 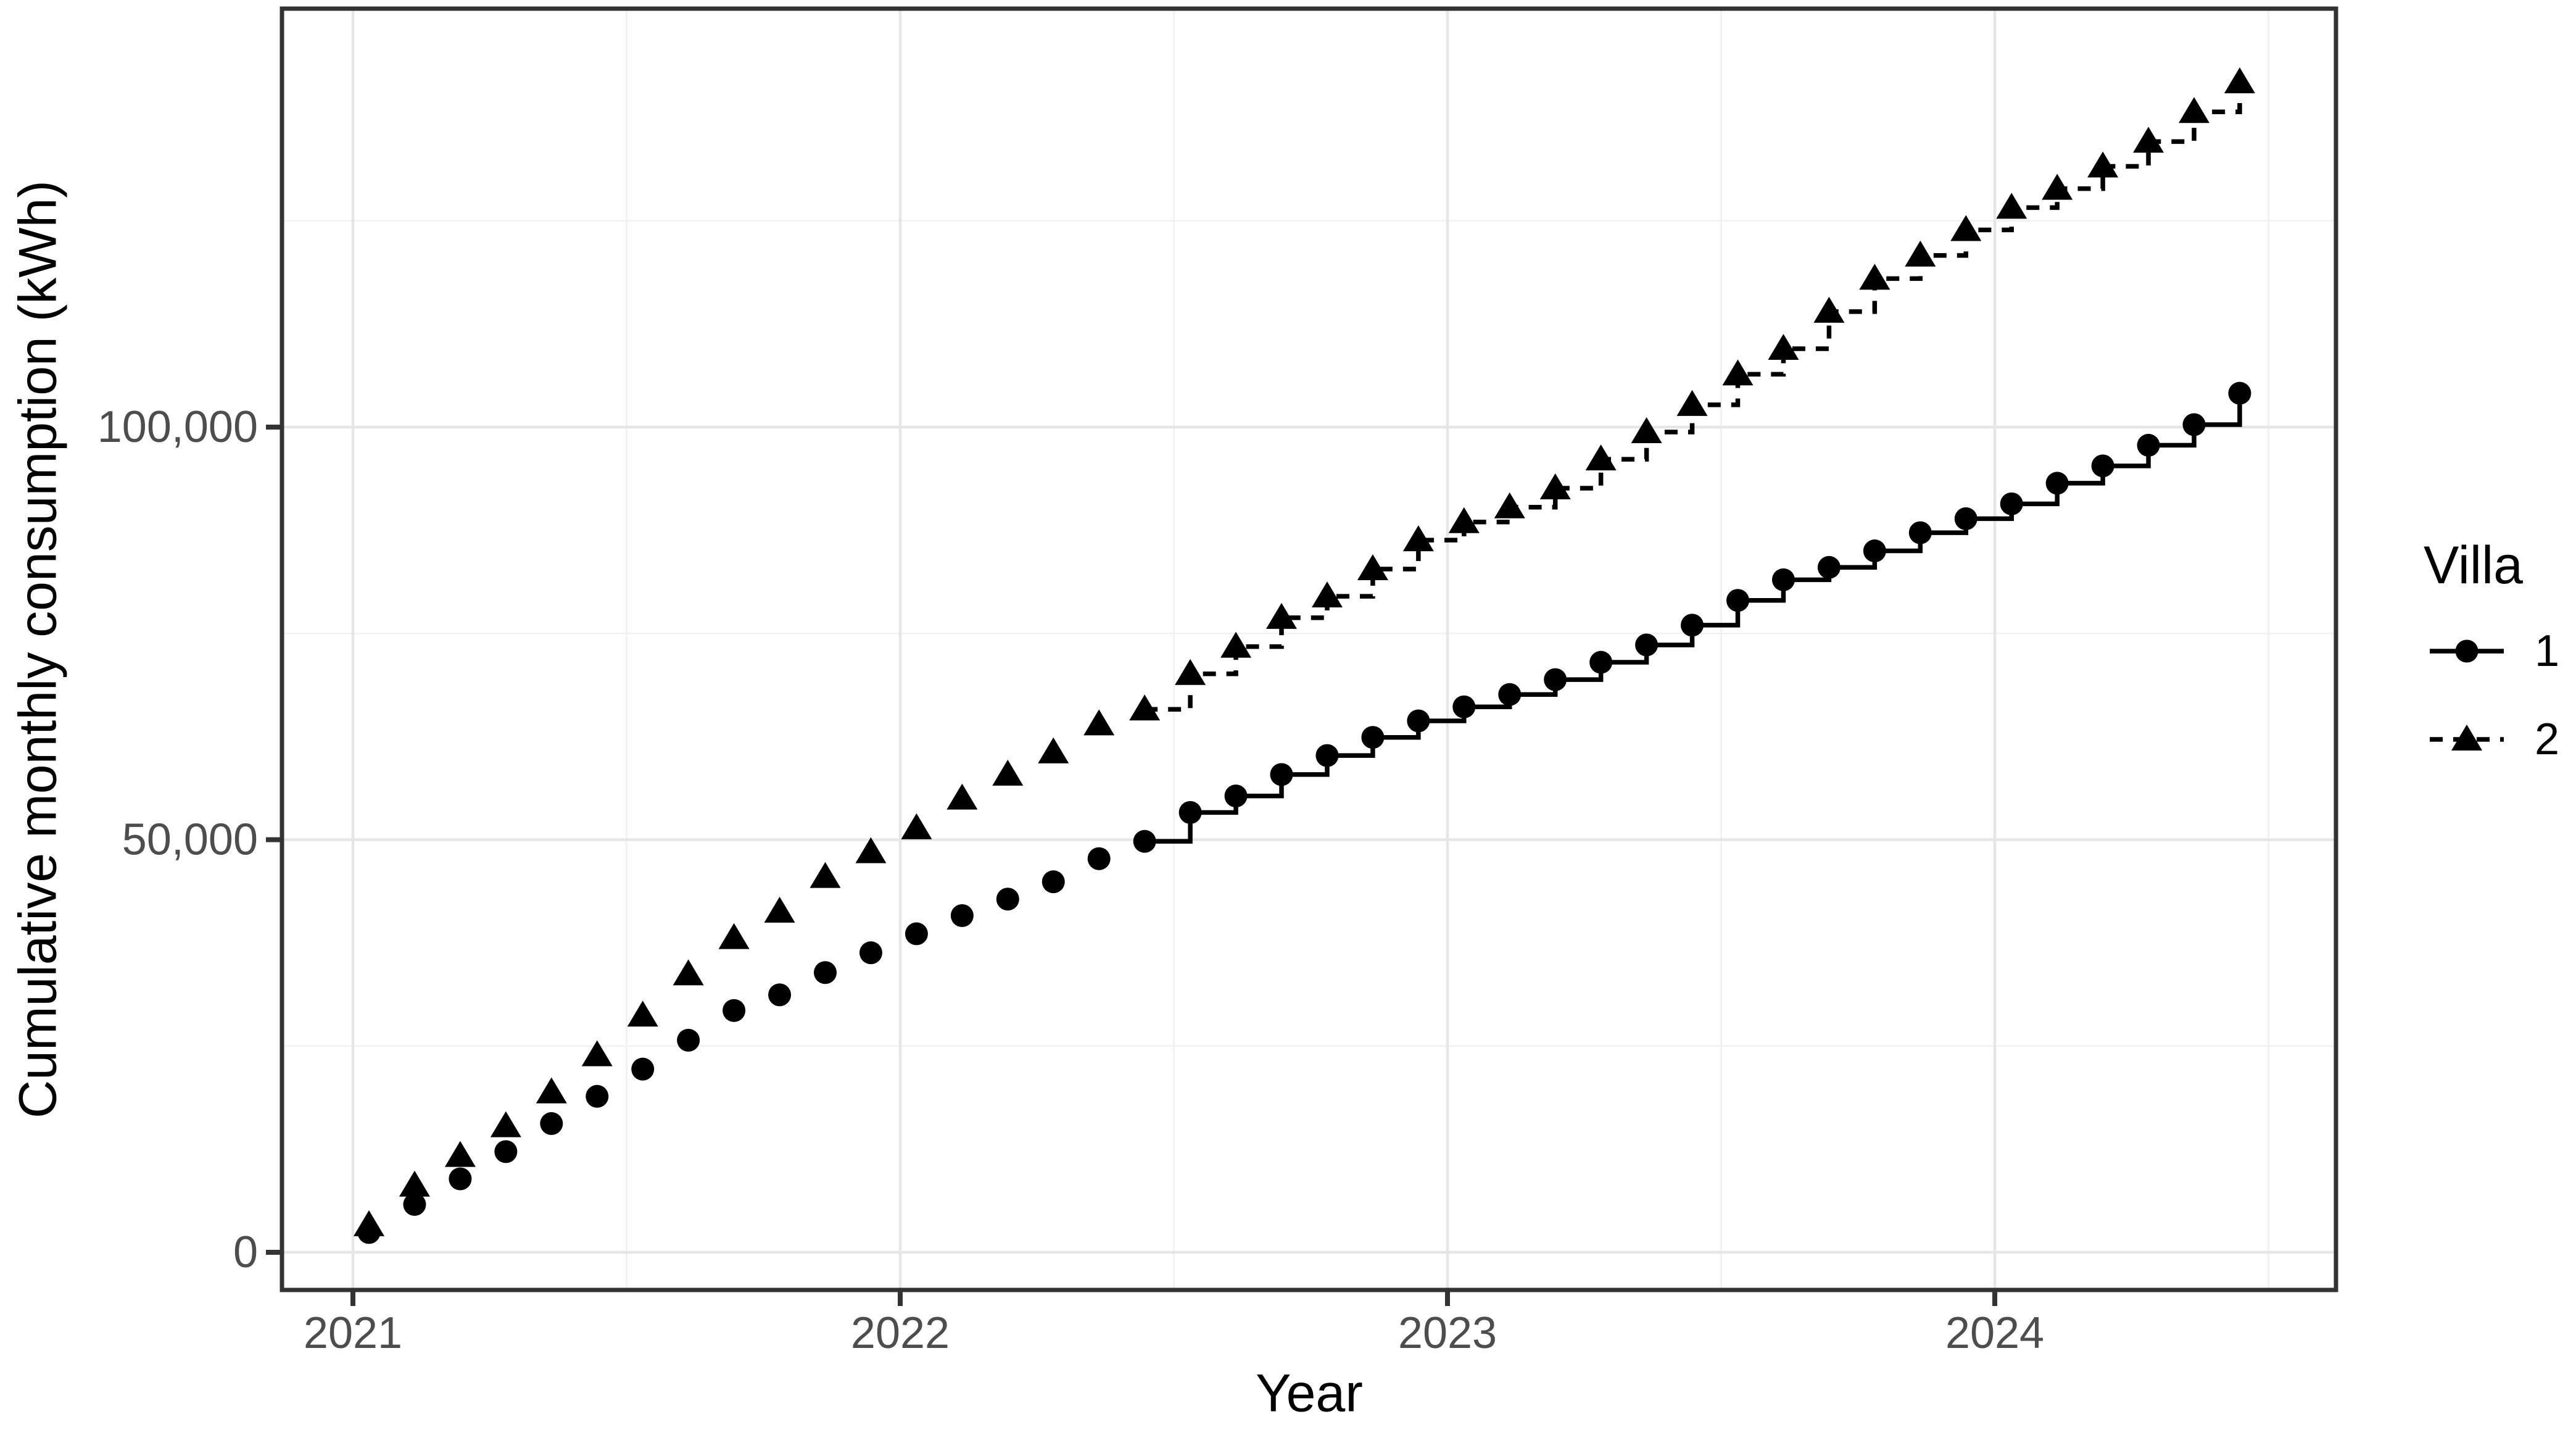 What do you see at coordinates (353, 1333) in the screenshot?
I see `x-tick-label: 2021` at bounding box center [353, 1333].